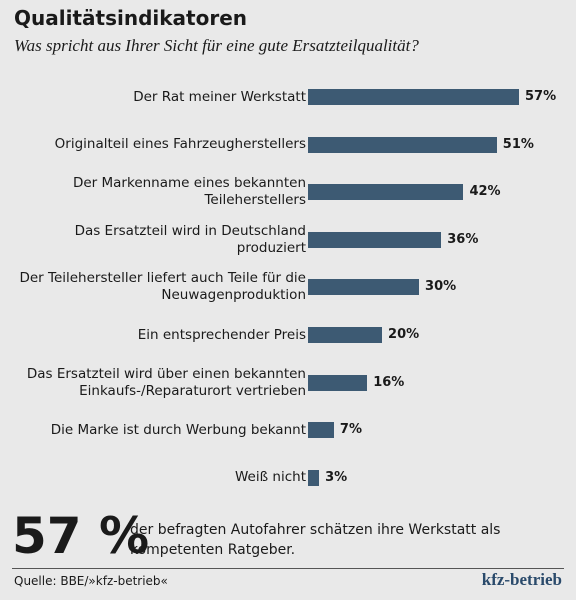 The width and height of the screenshot is (576, 600). Describe the element at coordinates (441, 287) in the screenshot. I see `value-label: 30%` at that location.